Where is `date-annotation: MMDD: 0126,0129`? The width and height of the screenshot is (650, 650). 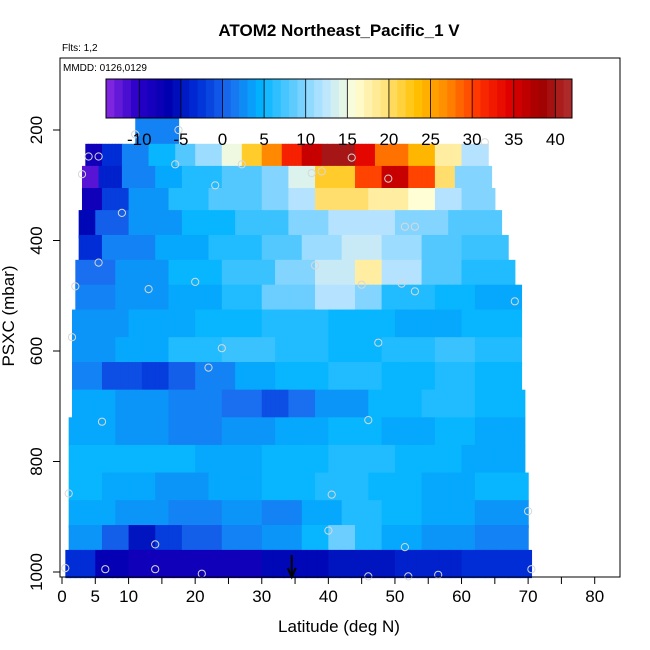
date-annotation: MMDD: 0126,0129 is located at coordinates (105, 68).